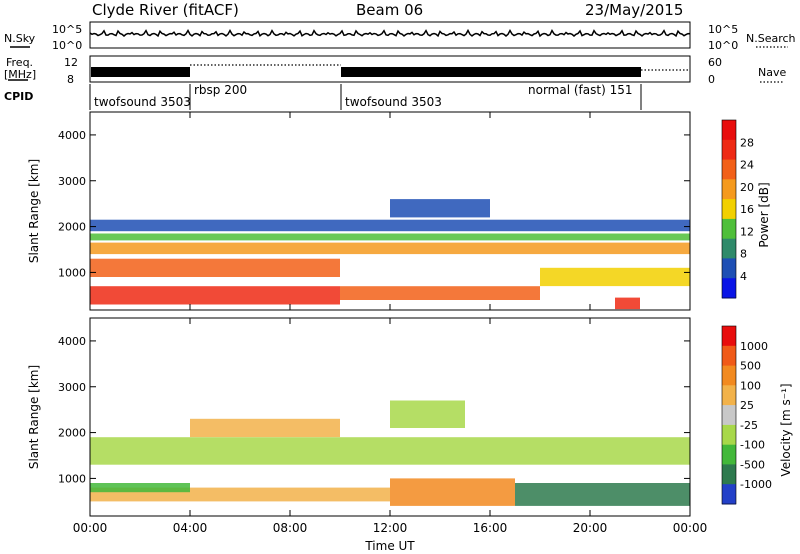 The image size is (800, 554). What do you see at coordinates (220, 90) in the screenshot?
I see `cpid-segment-label: rbsp 200` at bounding box center [220, 90].